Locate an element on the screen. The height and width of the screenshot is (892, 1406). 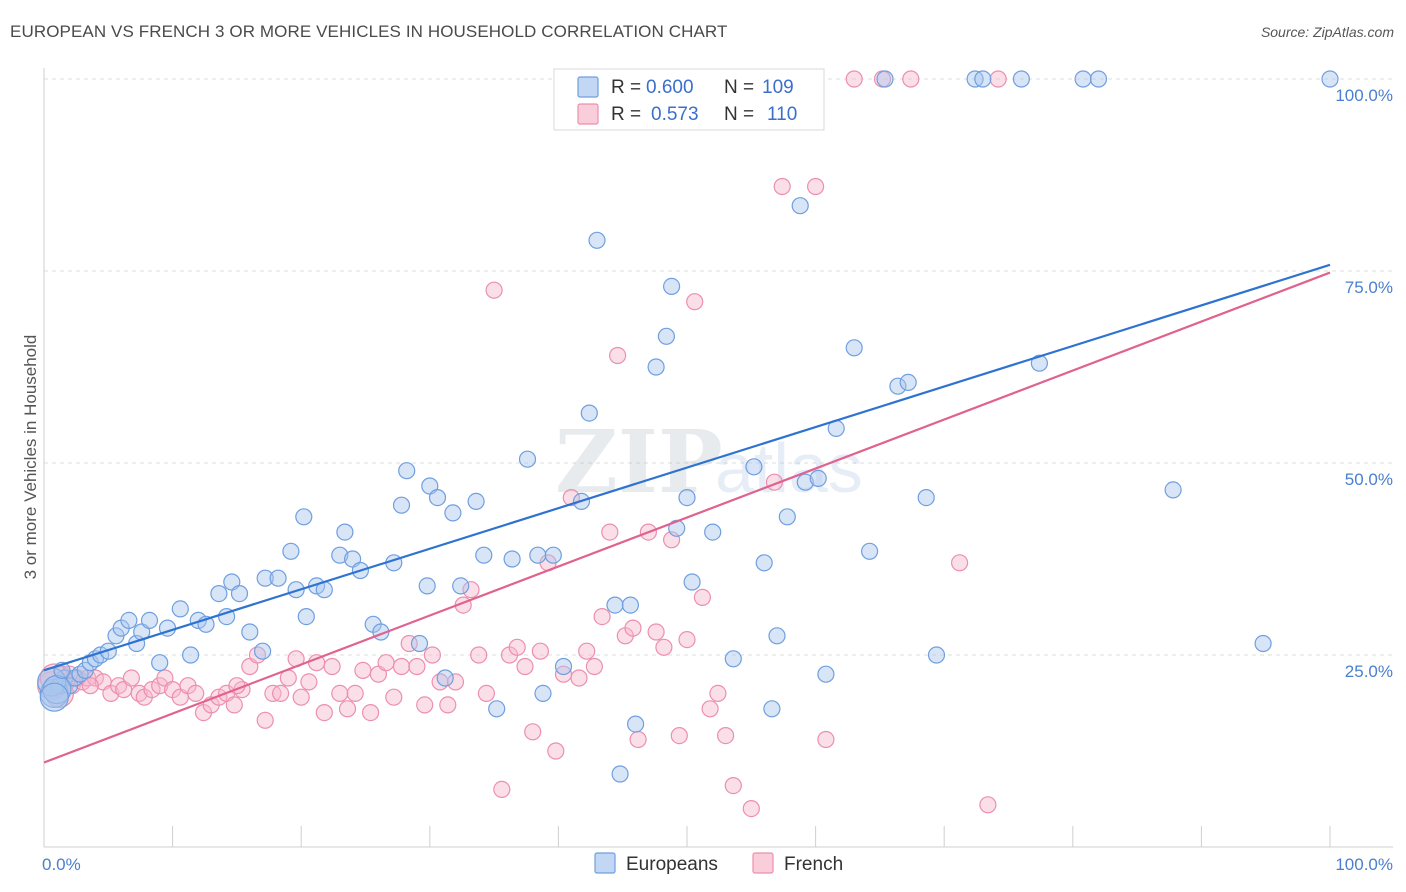
legend-french-r-value: 0.573 is located at coordinates (675, 114).